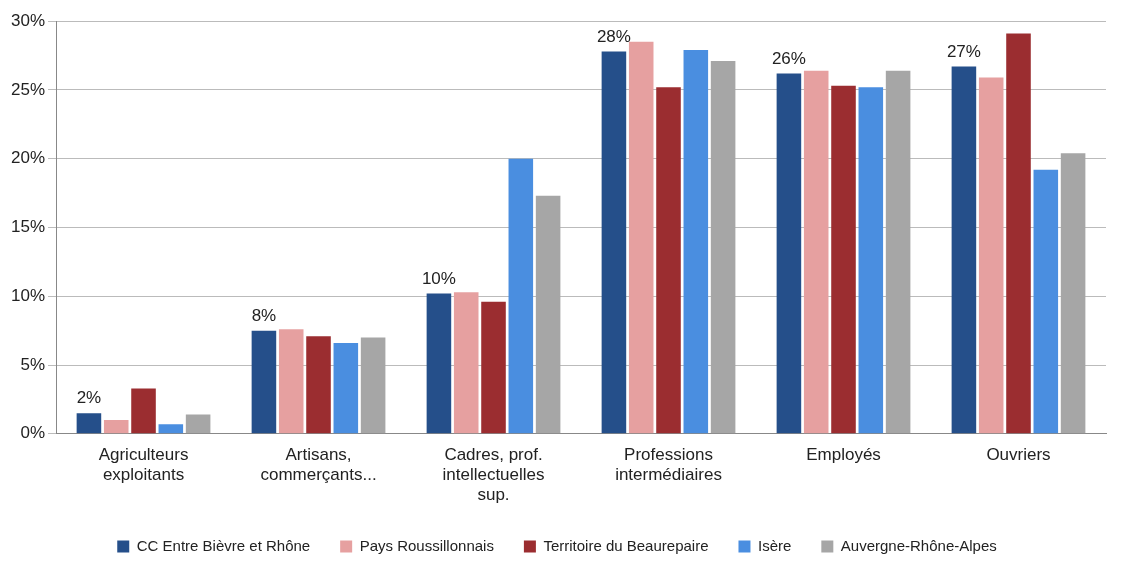 The height and width of the screenshot is (576, 1130). I want to click on x-tick-label: Agriculteurs exploitants, so click(143, 464).